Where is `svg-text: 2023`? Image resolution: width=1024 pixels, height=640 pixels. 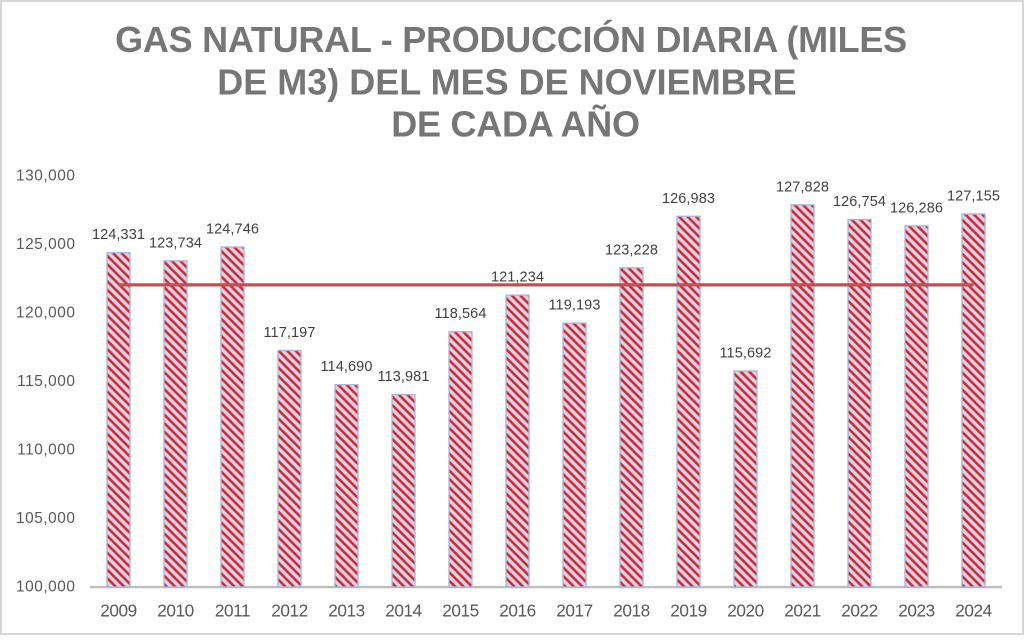 svg-text: 2023 is located at coordinates (916, 611).